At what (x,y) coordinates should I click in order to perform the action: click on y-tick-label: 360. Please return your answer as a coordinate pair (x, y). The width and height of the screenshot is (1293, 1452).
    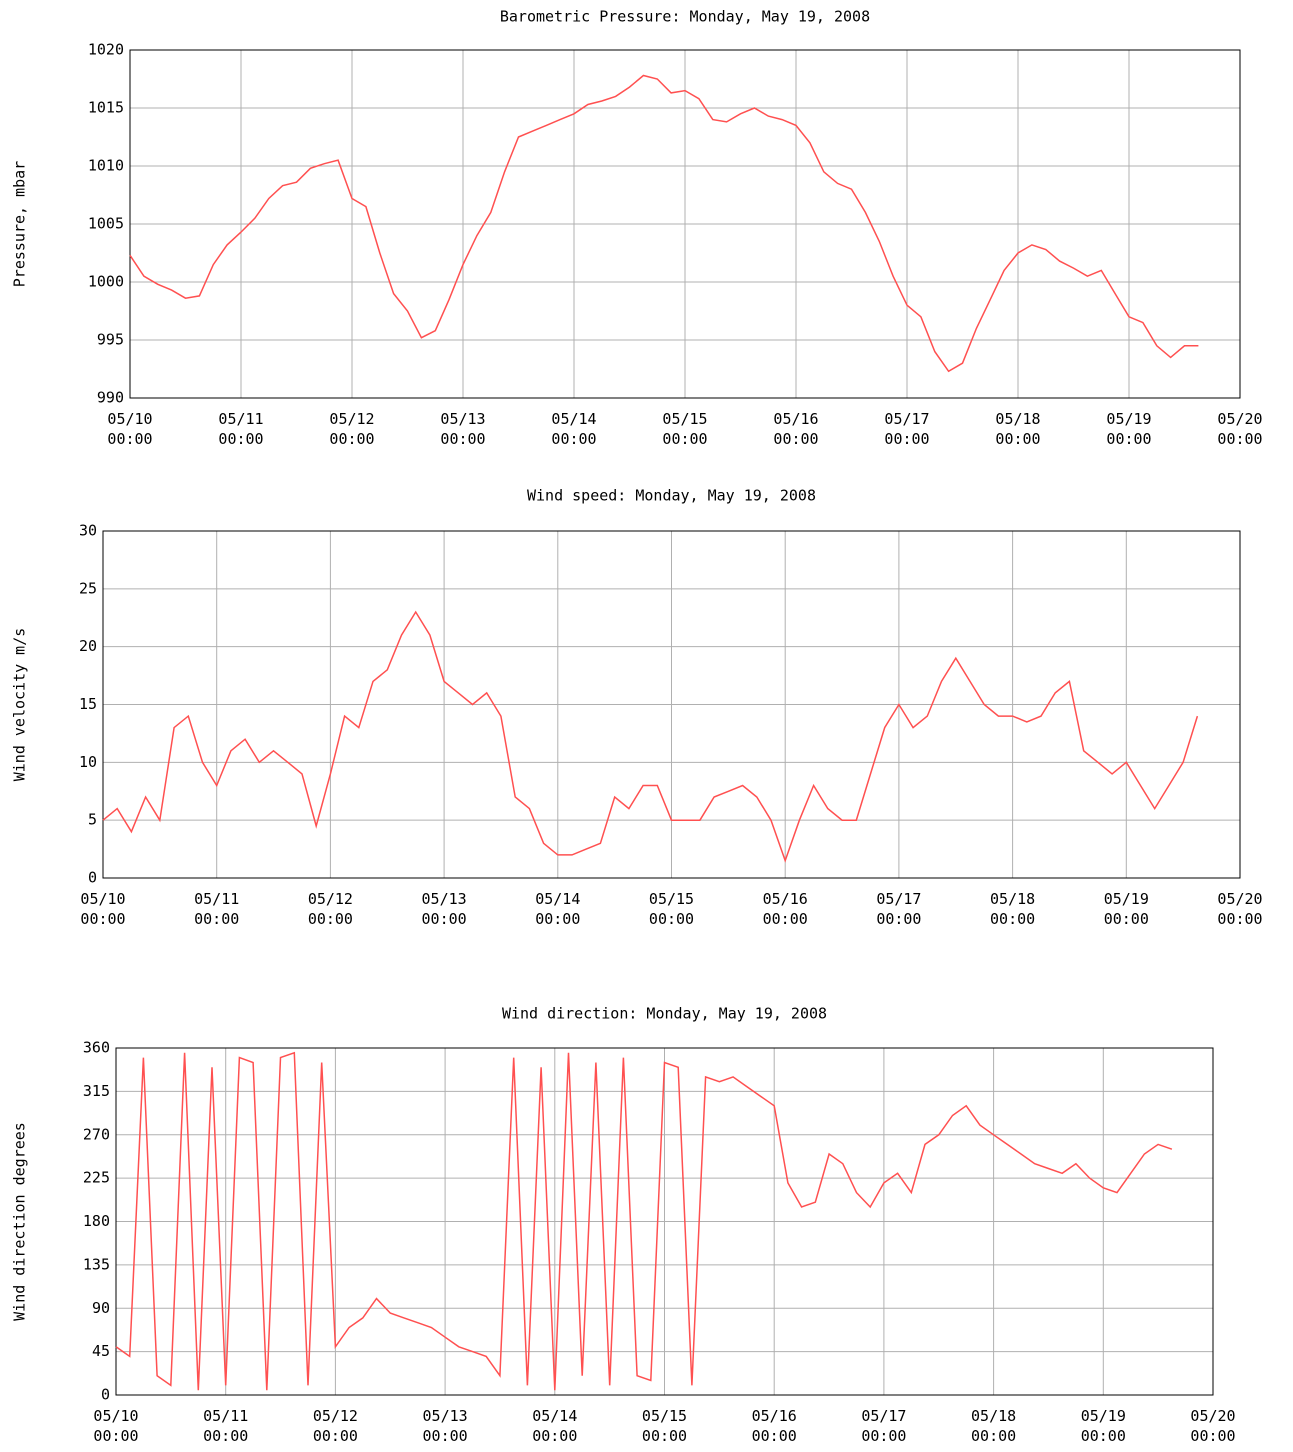
    Looking at the image, I should click on (96, 1048).